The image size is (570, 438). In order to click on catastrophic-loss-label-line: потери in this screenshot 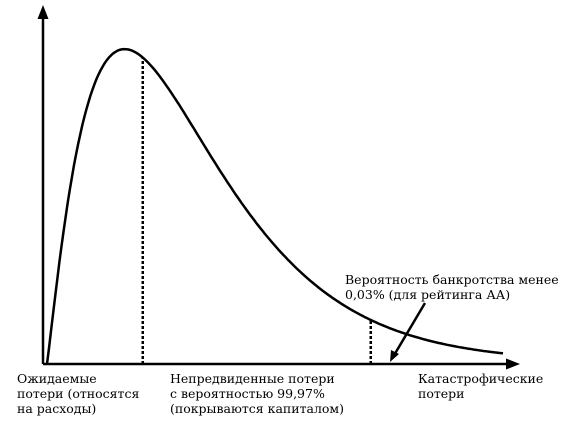, I will do `click(441, 393)`.